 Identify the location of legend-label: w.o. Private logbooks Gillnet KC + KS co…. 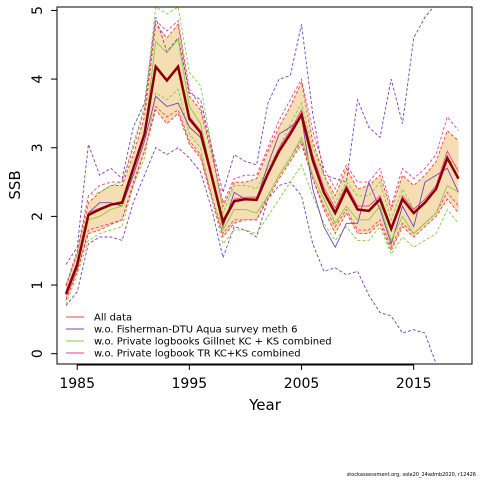
(213, 342).